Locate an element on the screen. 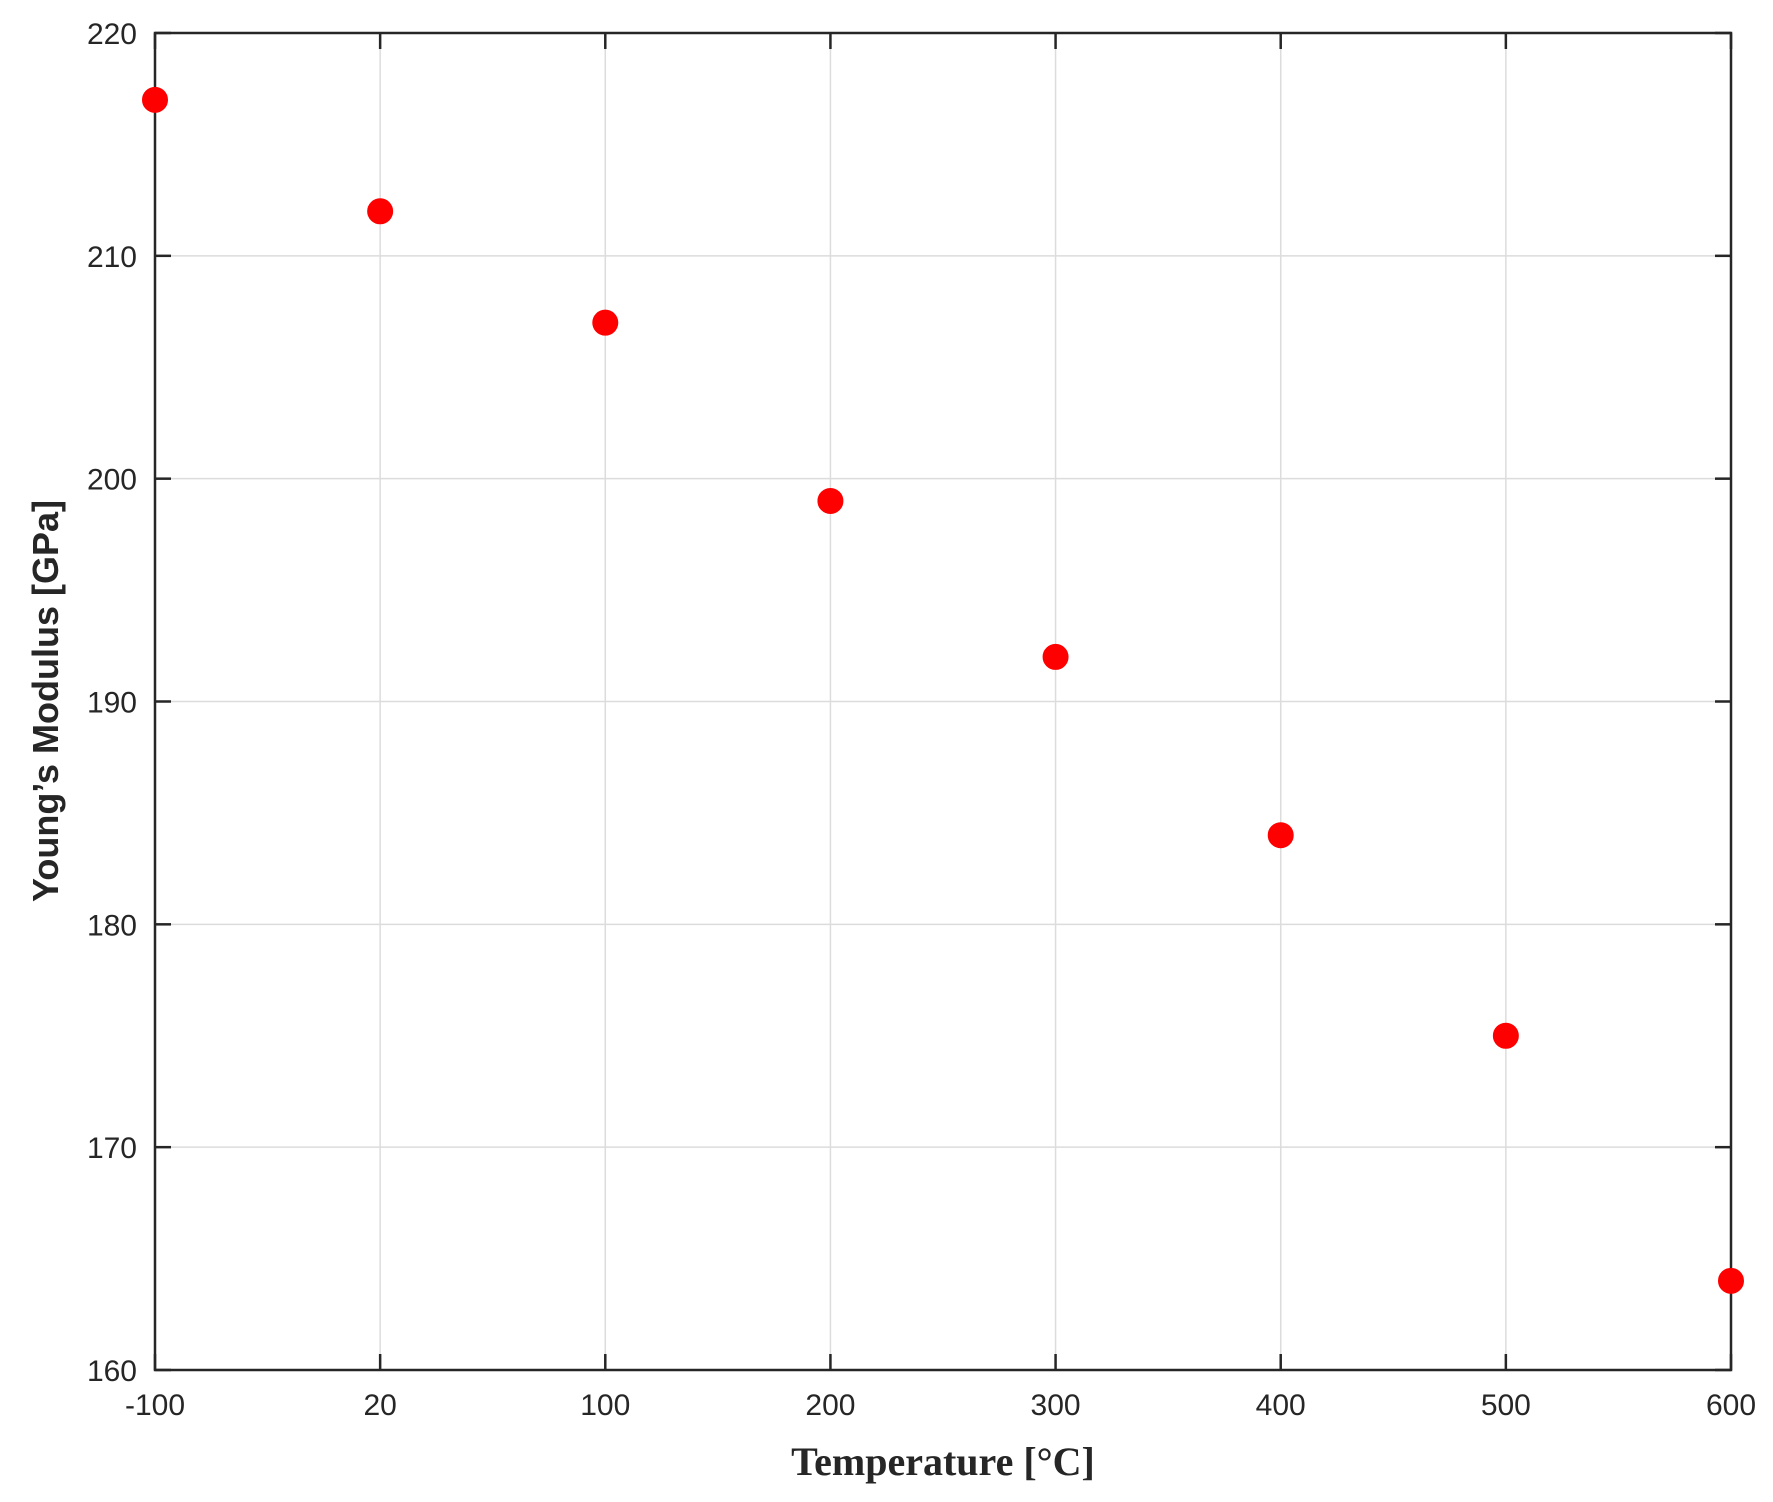 This screenshot has width=1773, height=1502. x-tick-label: 500 is located at coordinates (1506, 1405).